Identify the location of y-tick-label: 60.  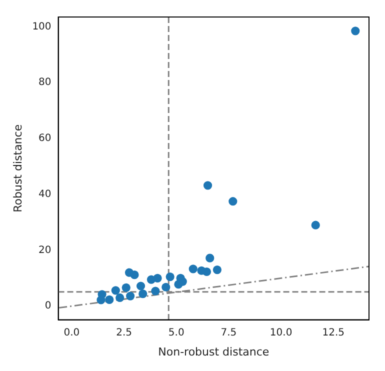
(45, 138).